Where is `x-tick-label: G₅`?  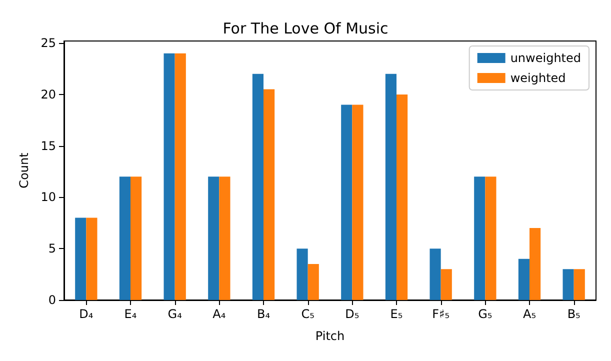
x-tick-label: G₅ is located at coordinates (485, 314).